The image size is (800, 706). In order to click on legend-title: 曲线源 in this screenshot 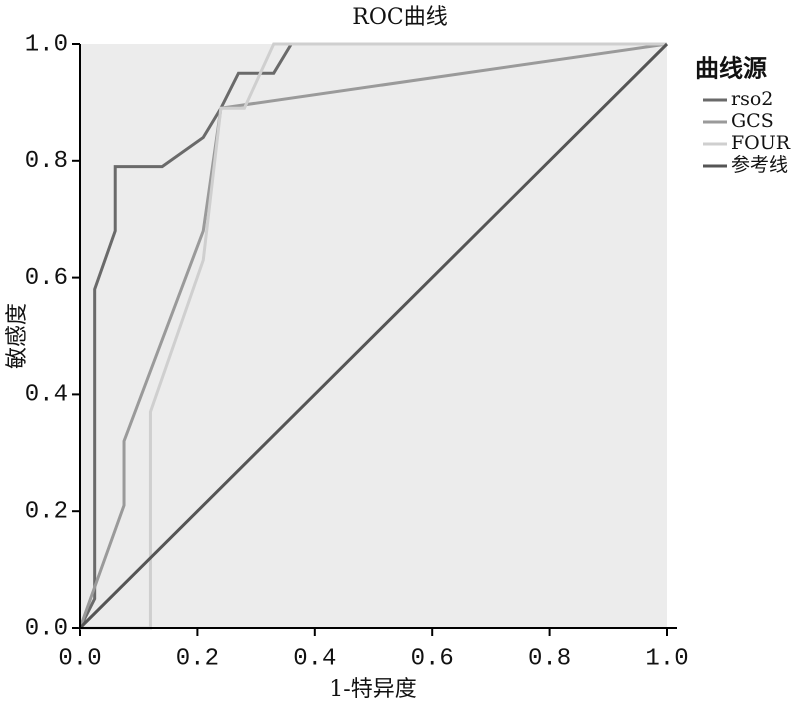, I will do `click(731, 68)`.